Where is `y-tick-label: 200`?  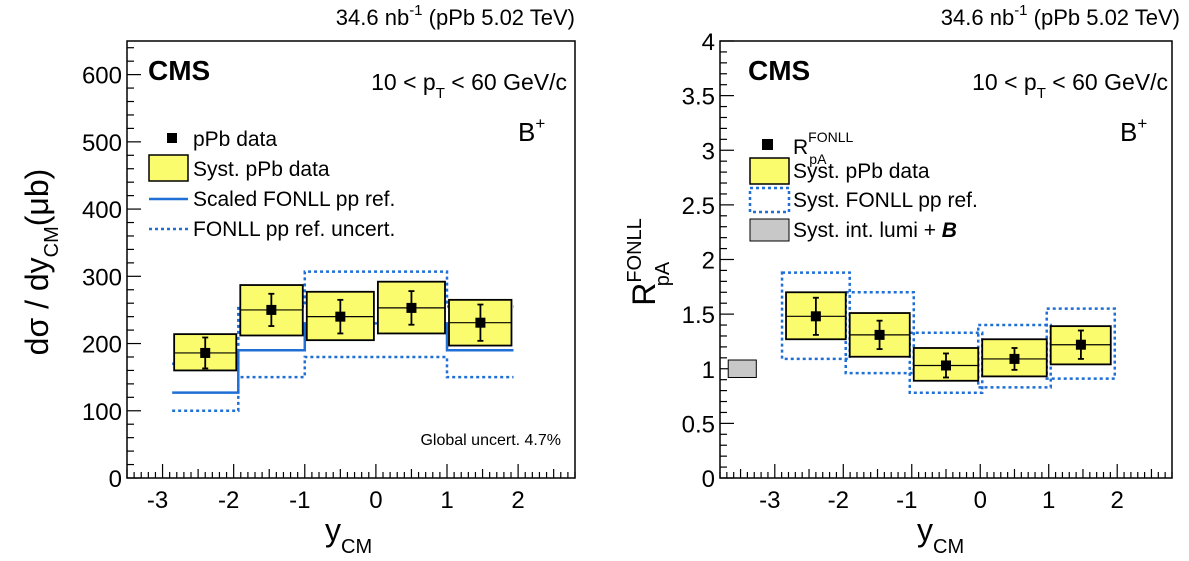 y-tick-label: 200 is located at coordinates (102, 345).